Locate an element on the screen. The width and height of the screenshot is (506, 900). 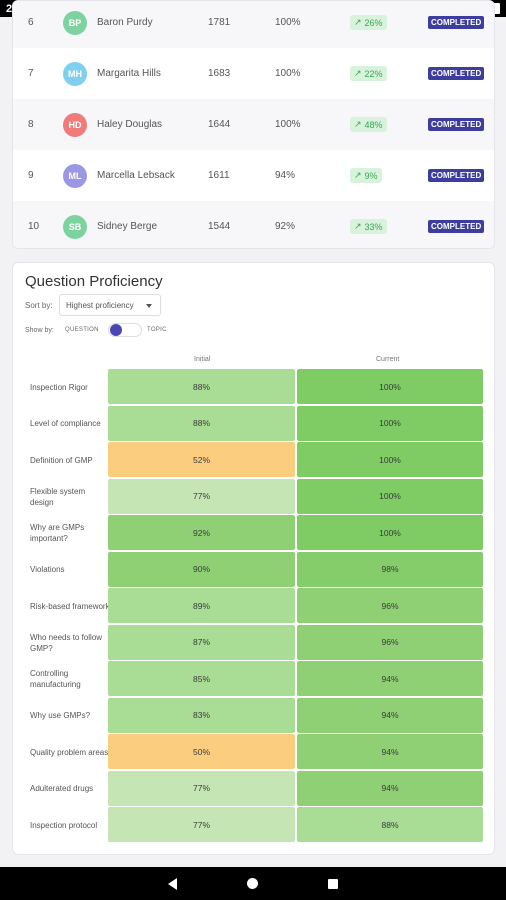
proficiency-row: Inspection Rigor 88% 100% is located at coordinates (254, 387).